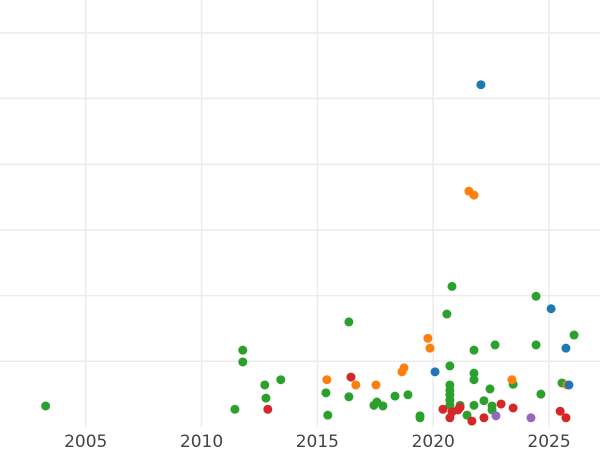  What do you see at coordinates (201, 441) in the screenshot?
I see `x-tick-label: 2010` at bounding box center [201, 441].